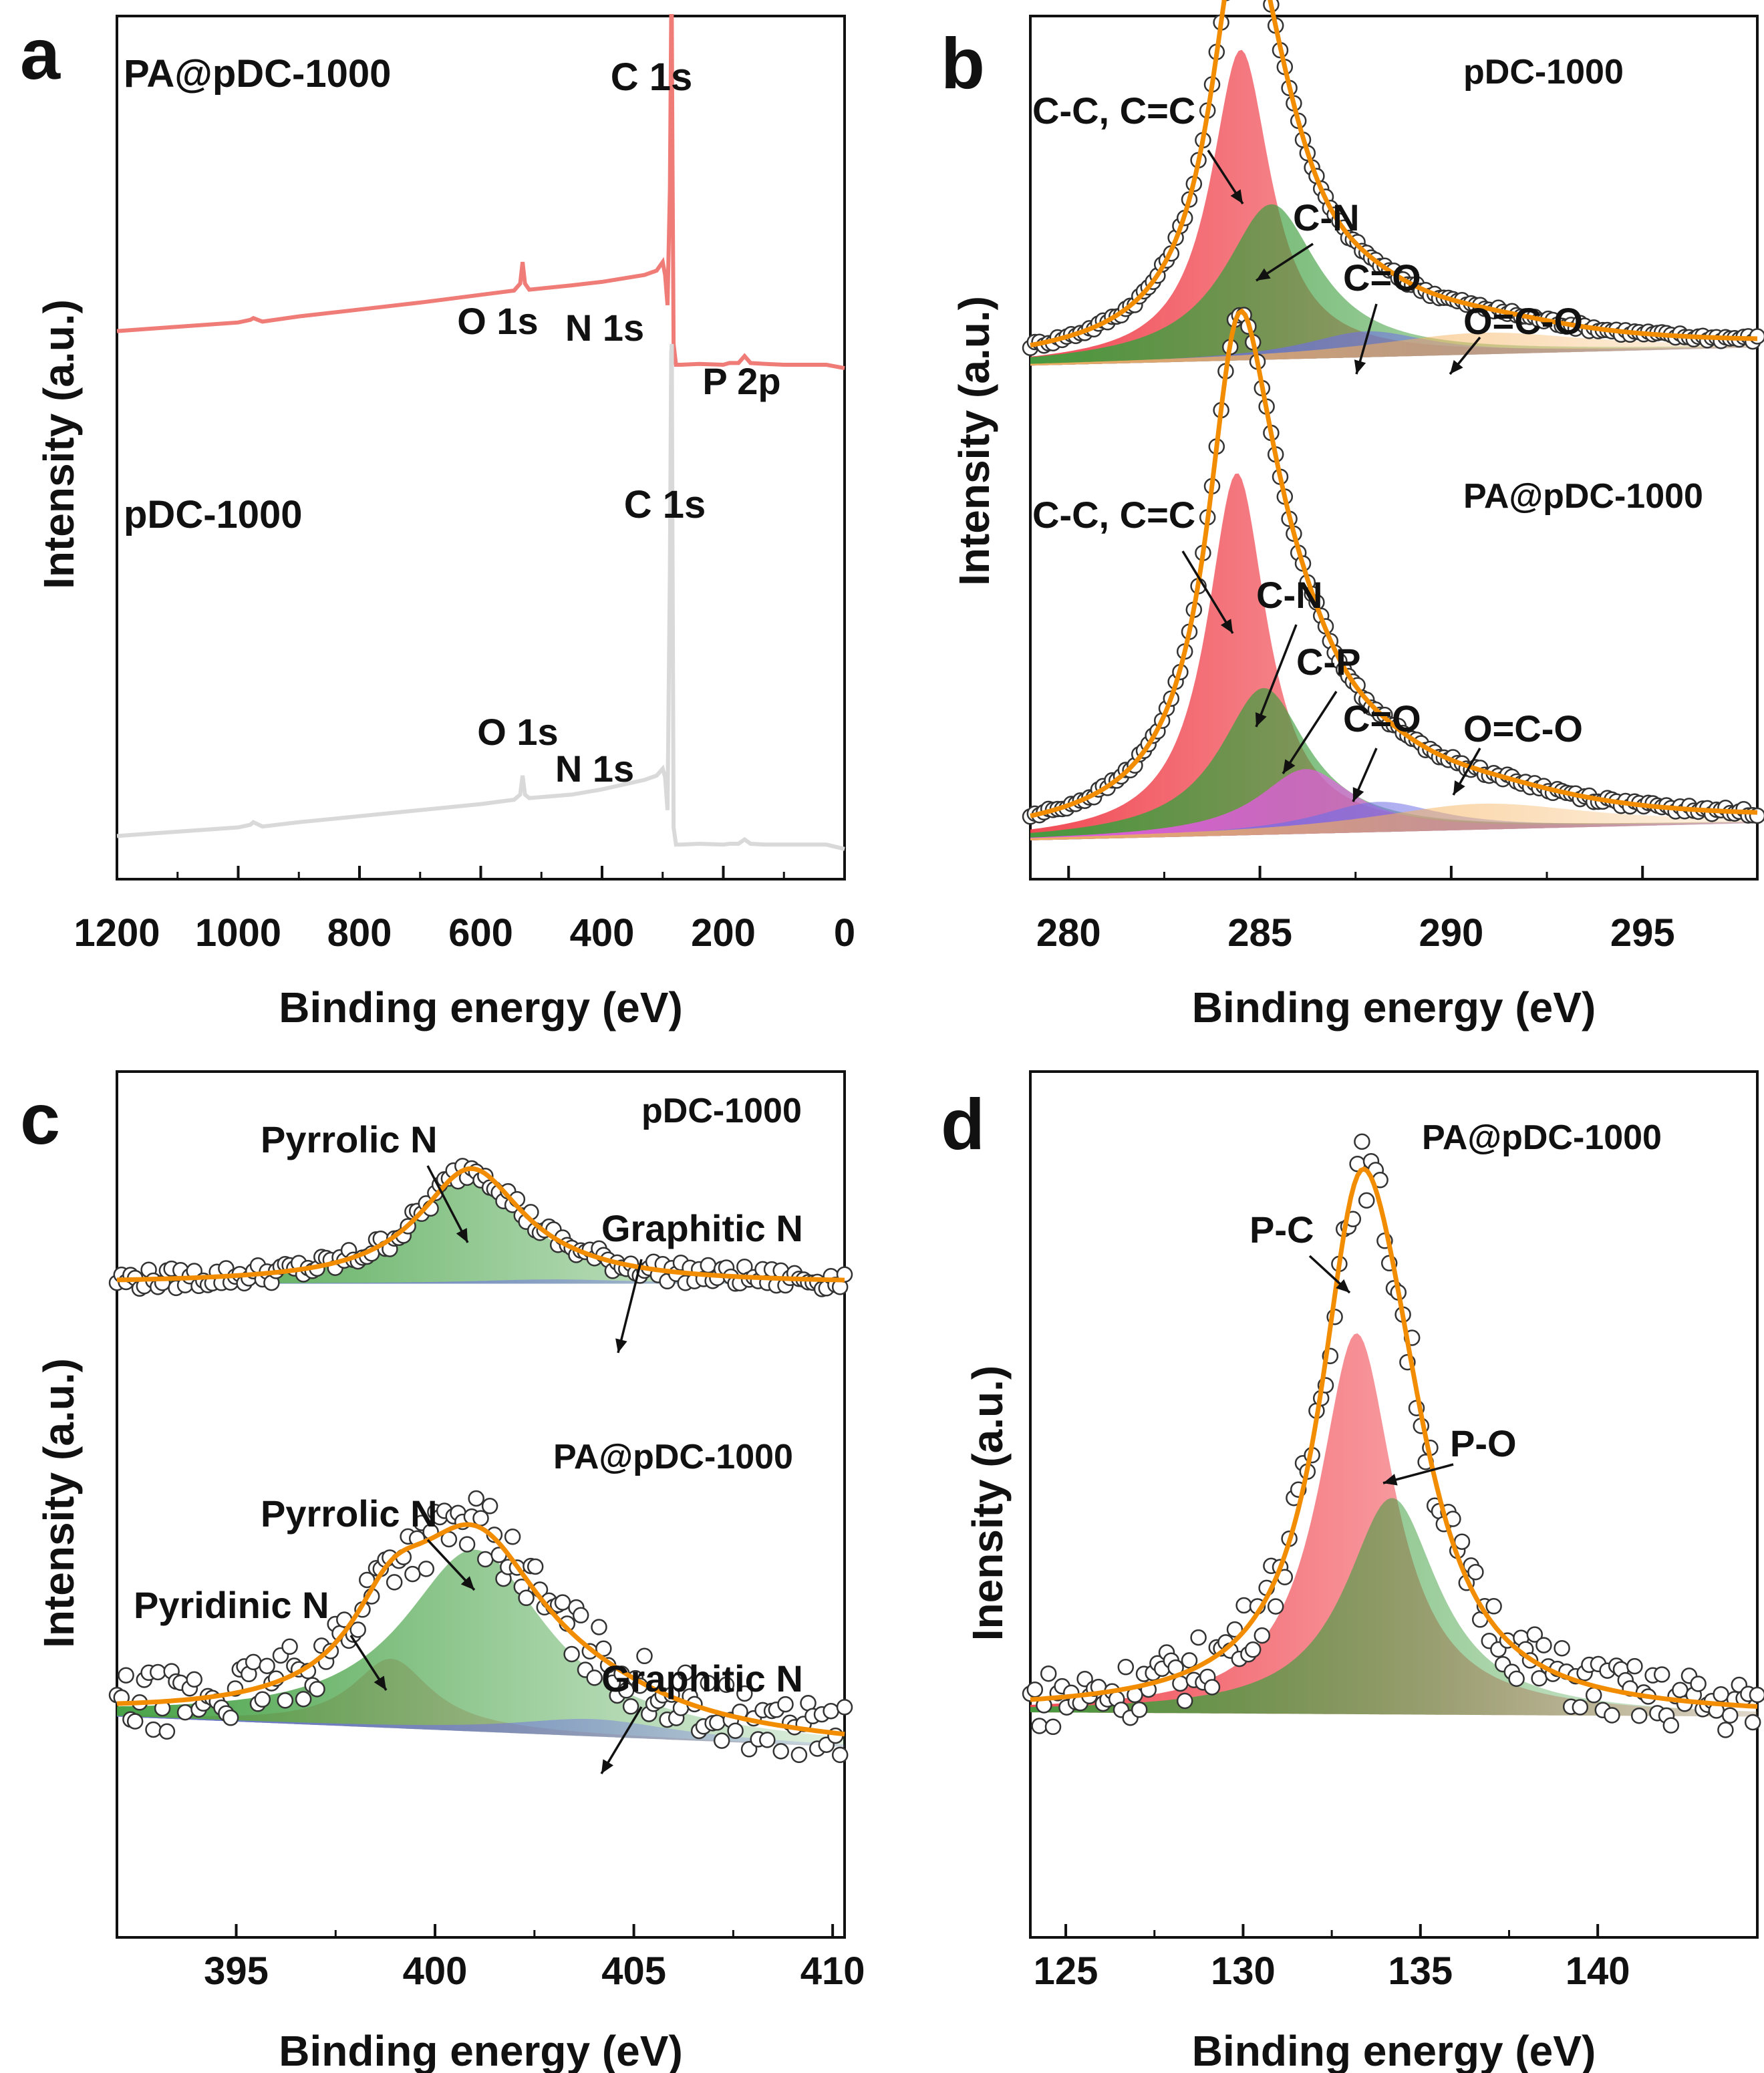  What do you see at coordinates (1420, 1971) in the screenshot?
I see `x-tick-label: 135` at bounding box center [1420, 1971].